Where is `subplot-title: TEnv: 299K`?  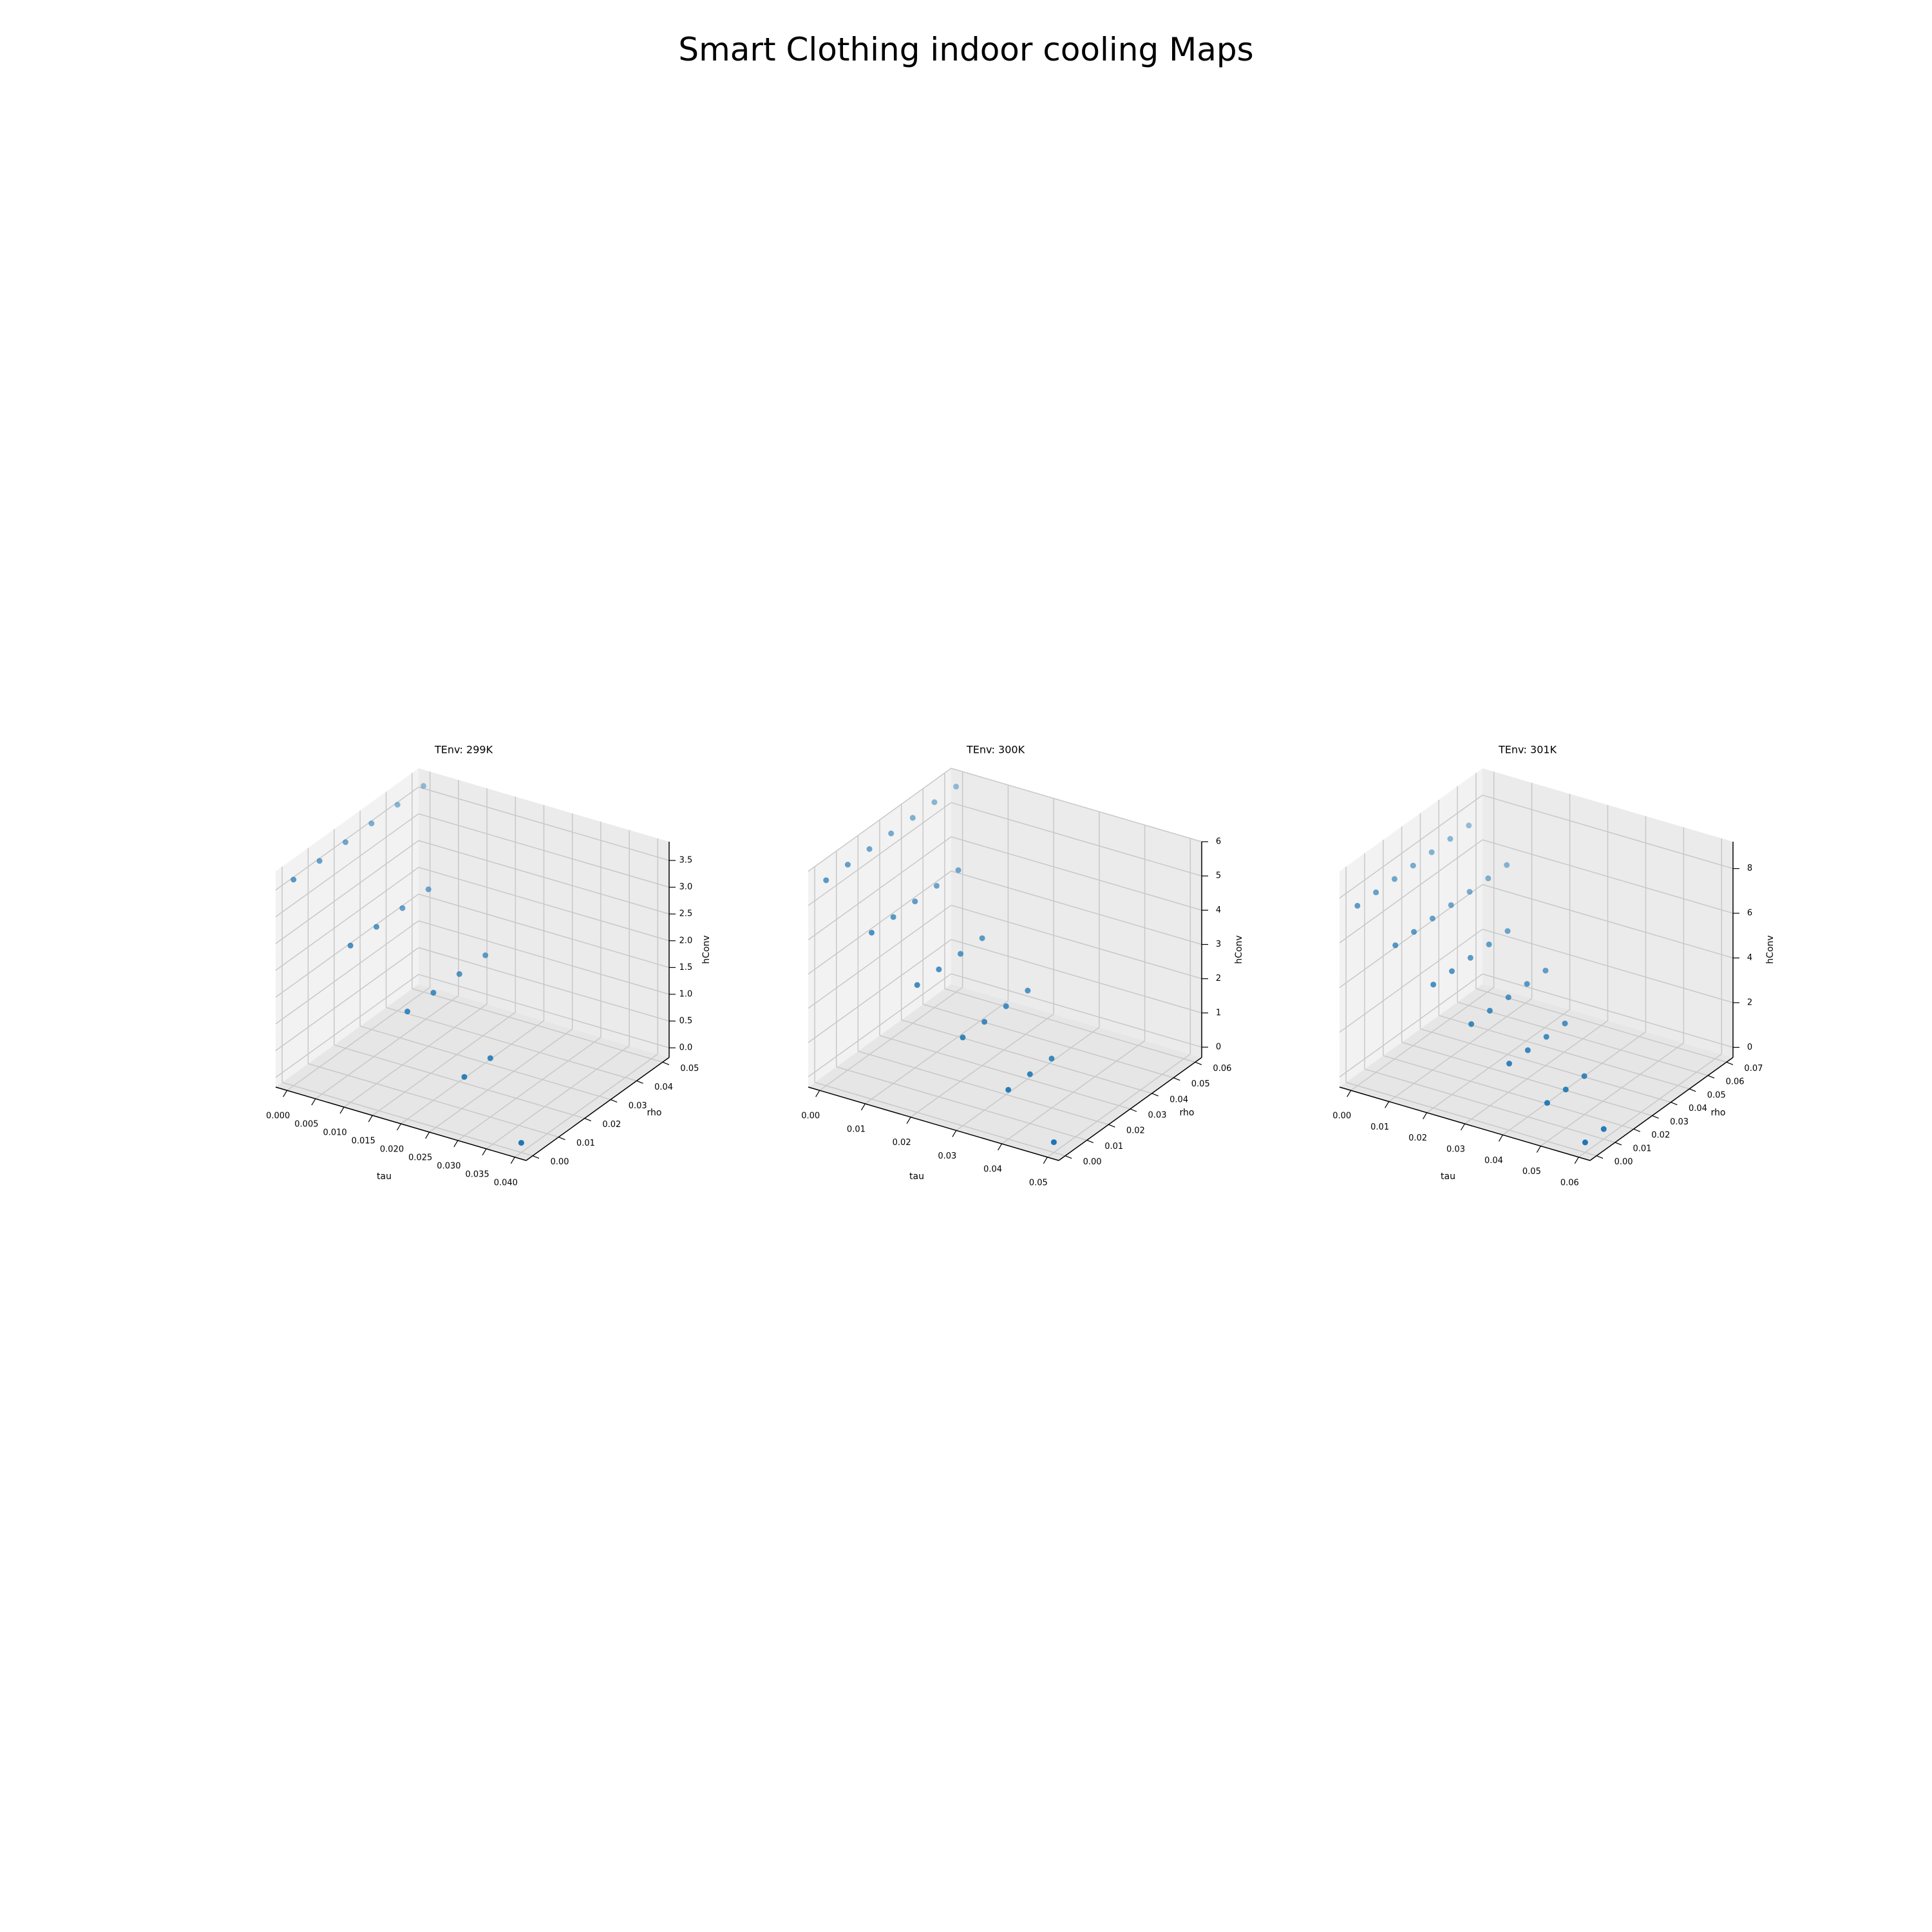
subplot-title: TEnv: 299K is located at coordinates (463, 750).